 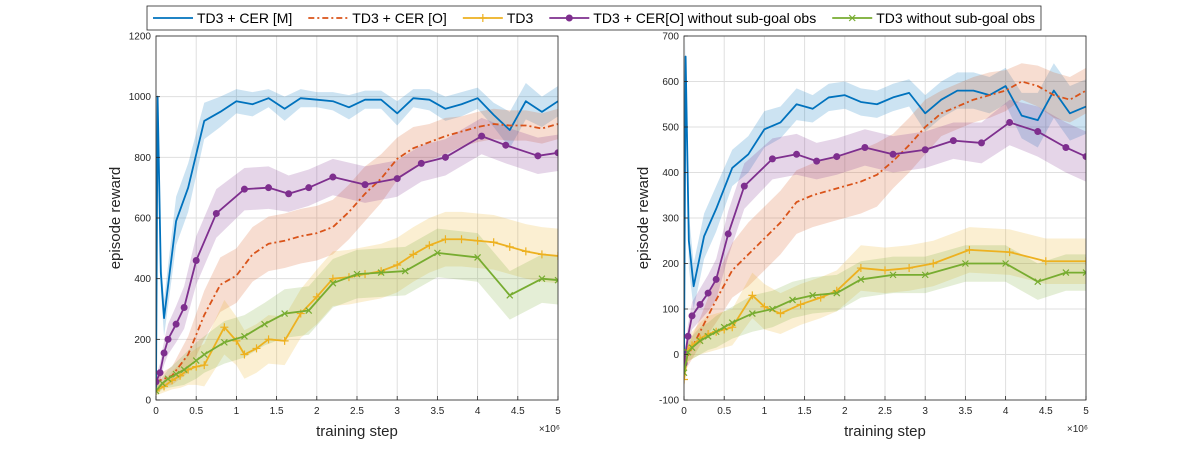 I want to click on right-xtick-label-2: 1, so click(x=765, y=411).